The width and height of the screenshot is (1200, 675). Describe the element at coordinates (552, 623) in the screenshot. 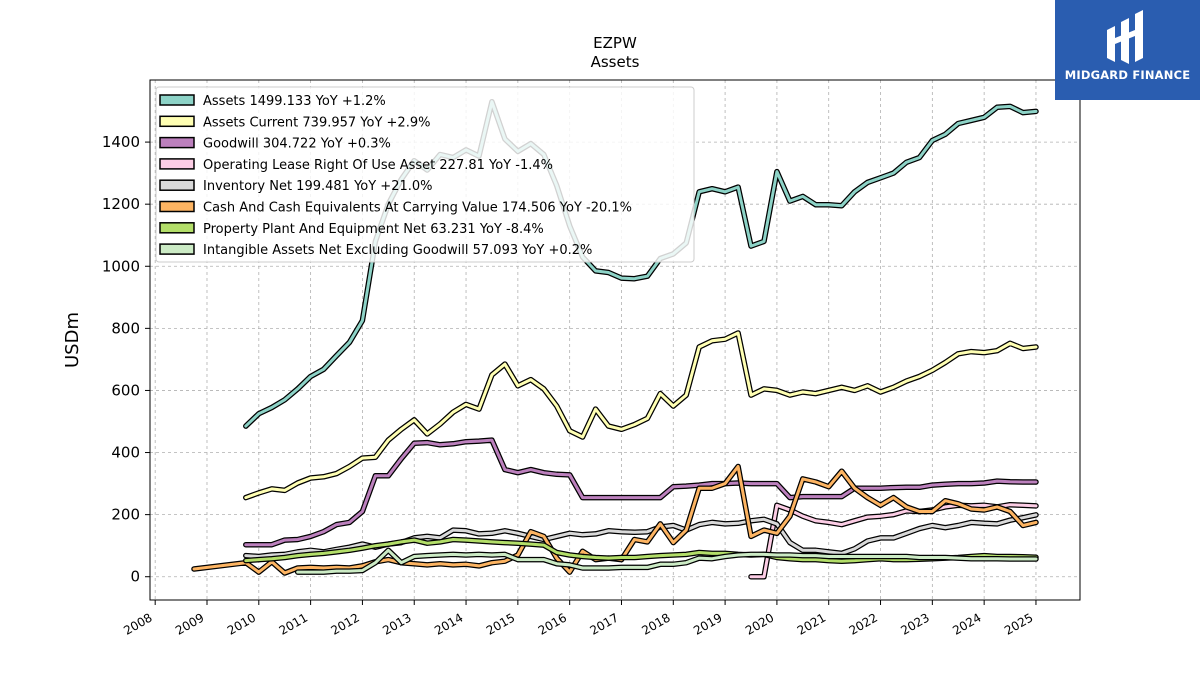

I see `x-tick-label: 2016` at that location.